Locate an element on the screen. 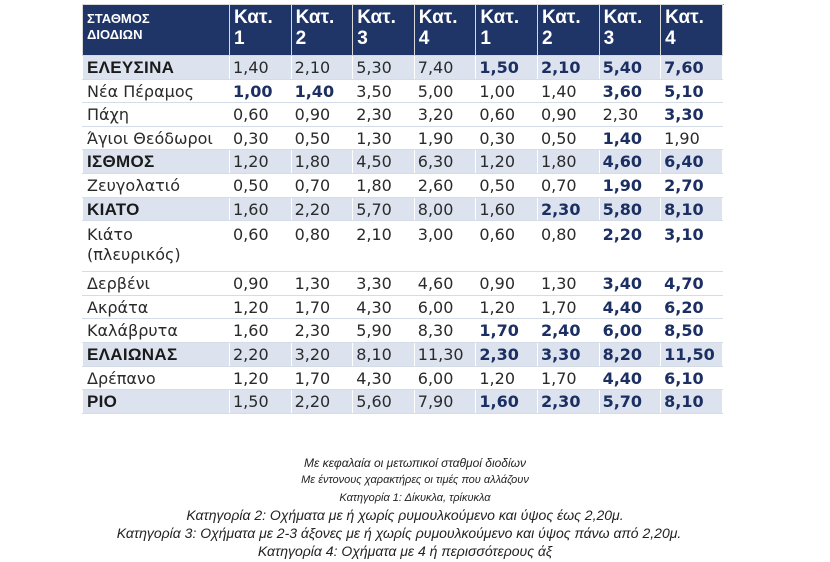 This screenshot has height=562, width=830. table-row: ΡΙΟ 1,50 2,20 5,60 7,90 1,60 2,30 5,70 8,10 is located at coordinates (402, 401).